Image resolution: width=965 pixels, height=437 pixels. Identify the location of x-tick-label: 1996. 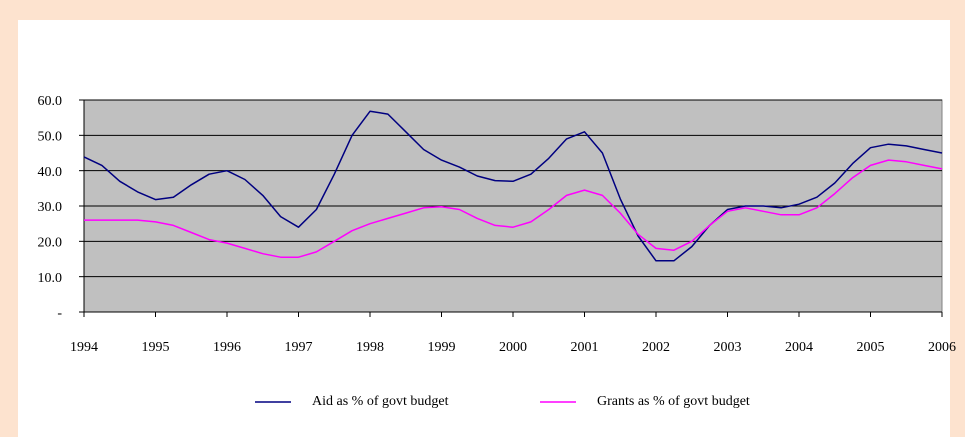
(227, 347).